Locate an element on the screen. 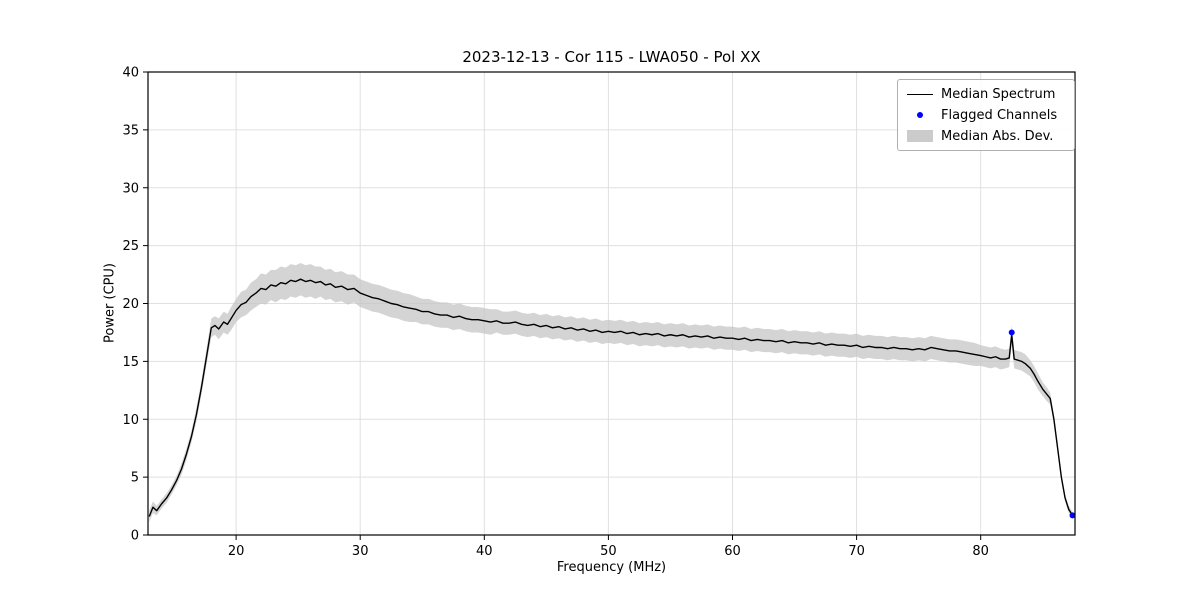  x-tick-label: 20 is located at coordinates (236, 551).